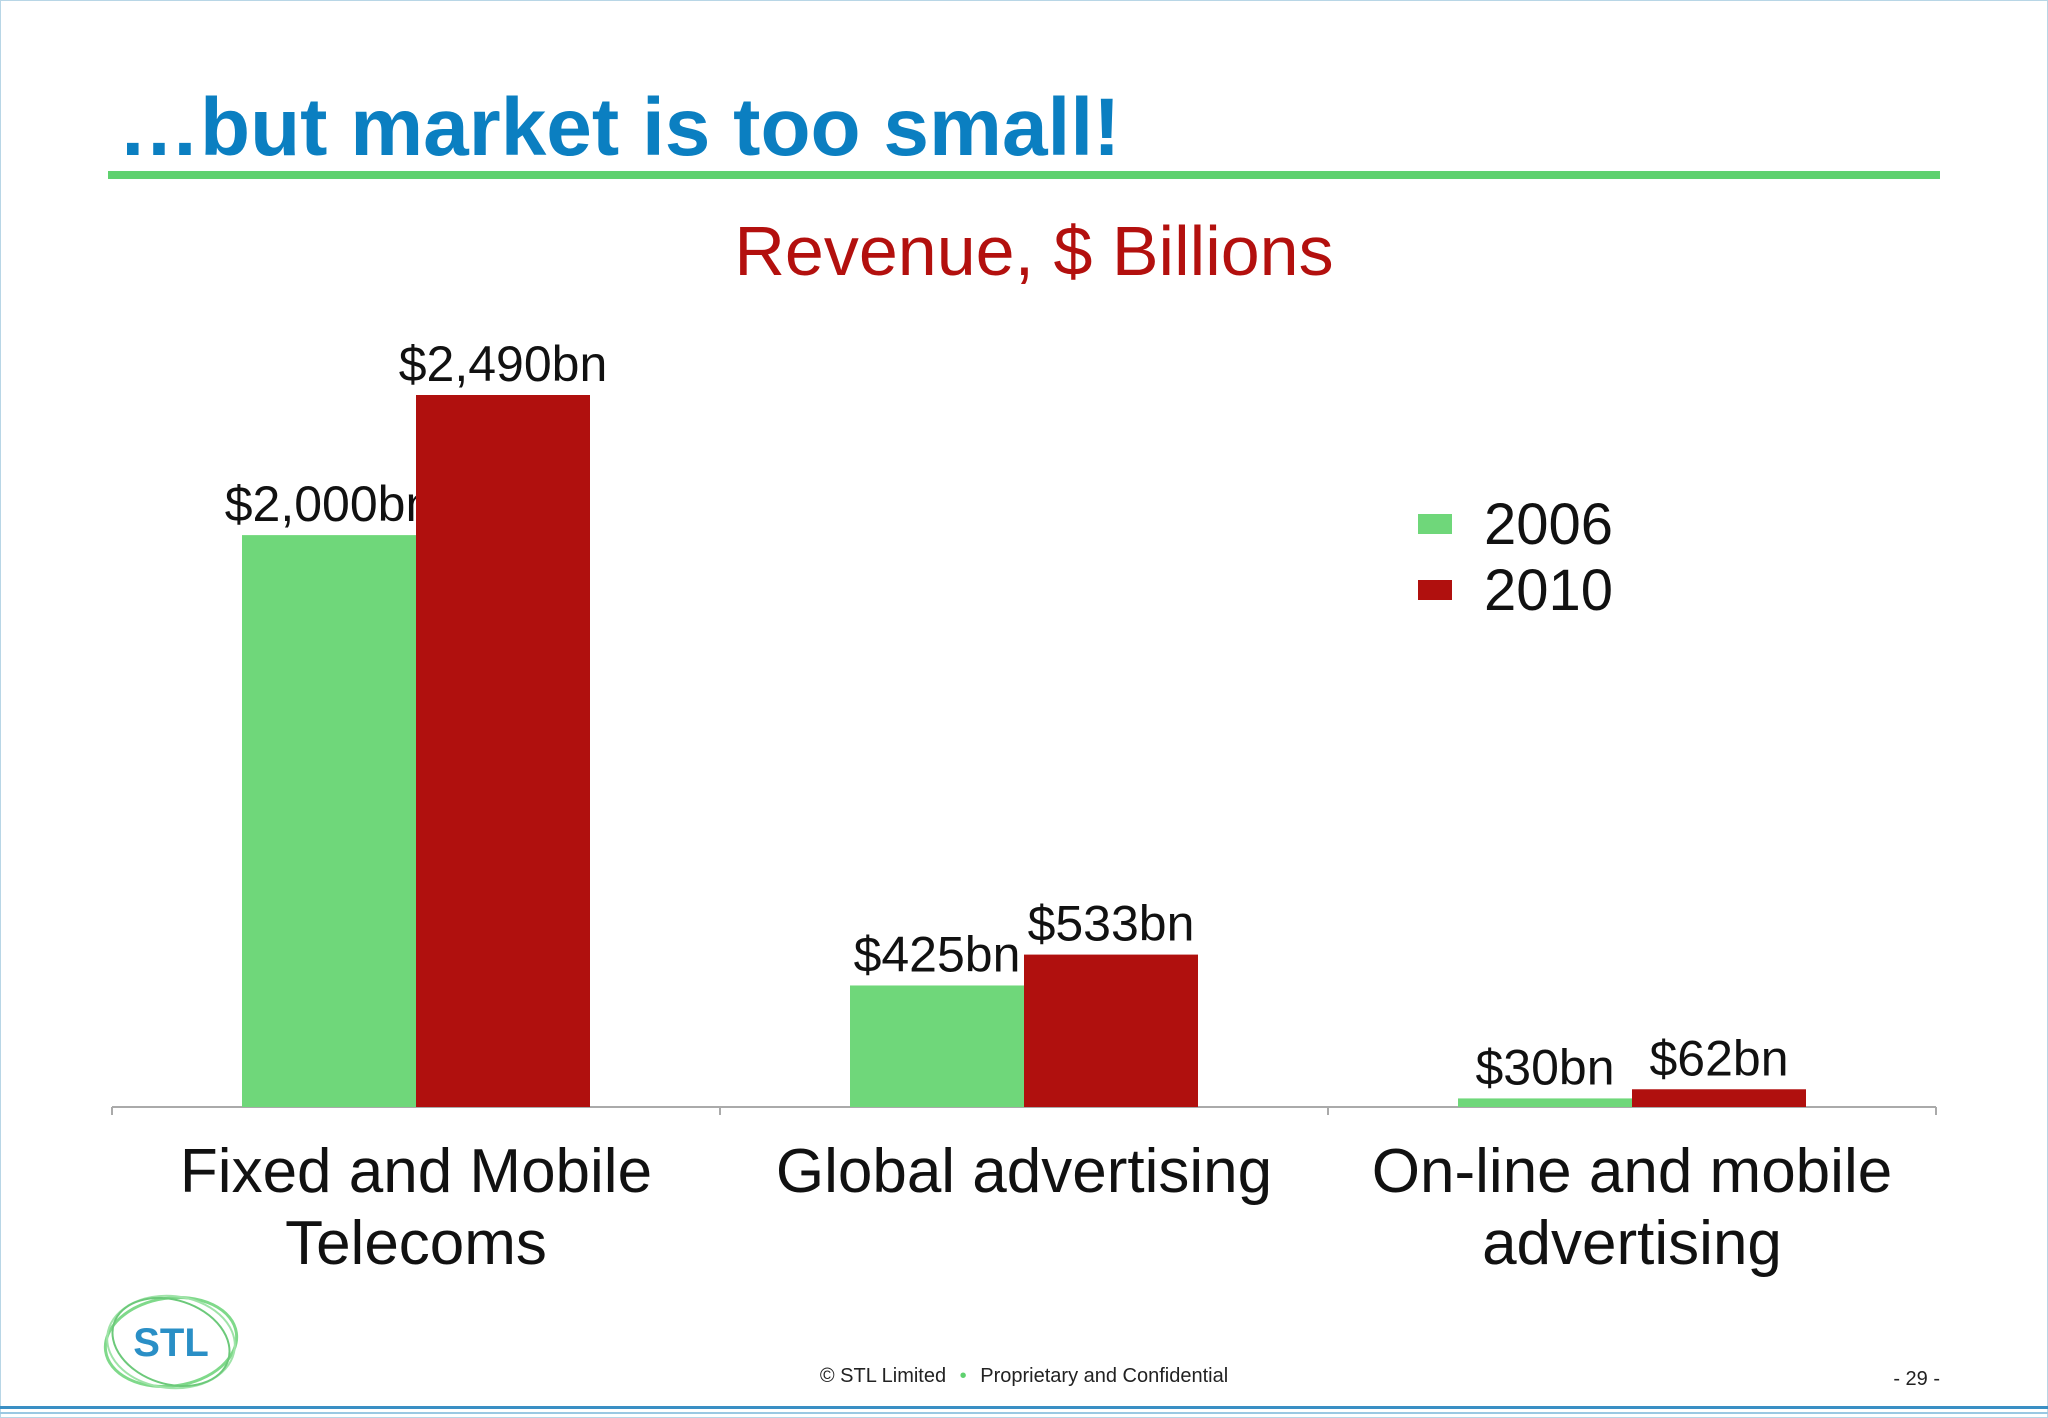 This screenshot has height=1418, width=2048. What do you see at coordinates (1111, 924) in the screenshot?
I see `data-label: $533bn` at bounding box center [1111, 924].